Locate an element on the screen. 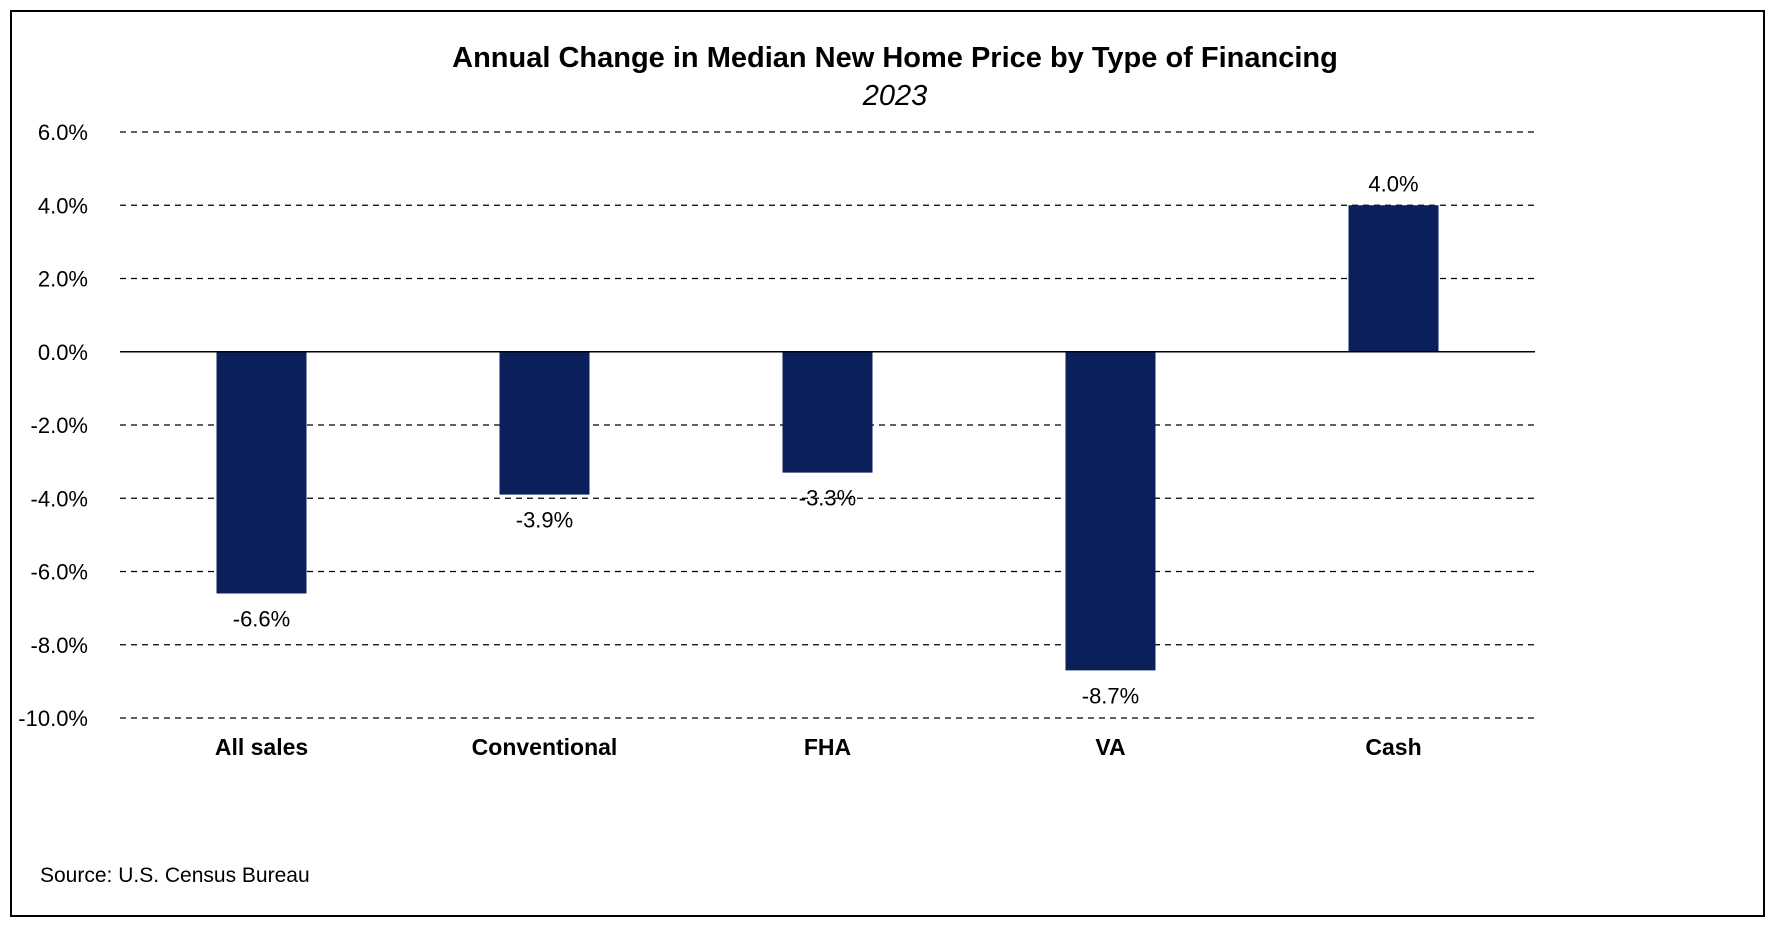  bar-va is located at coordinates (1110, 511).